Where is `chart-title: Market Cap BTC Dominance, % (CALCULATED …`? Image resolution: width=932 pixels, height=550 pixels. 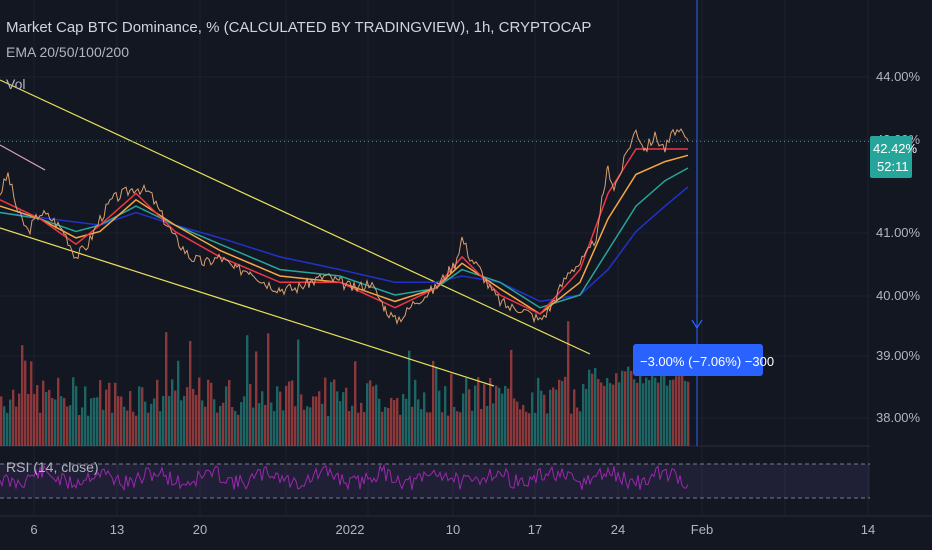
chart-title: Market Cap BTC Dominance, % (CALCULATED … is located at coordinates (299, 27).